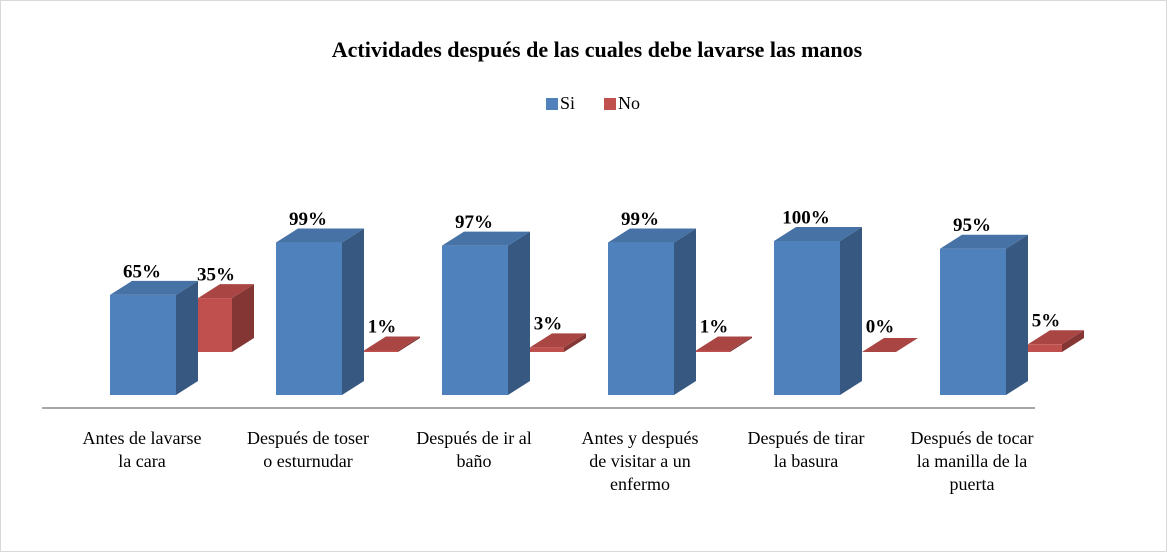  What do you see at coordinates (640, 461) in the screenshot?
I see `x-tick-label: Antes y después de visitar a un enfermo` at bounding box center [640, 461].